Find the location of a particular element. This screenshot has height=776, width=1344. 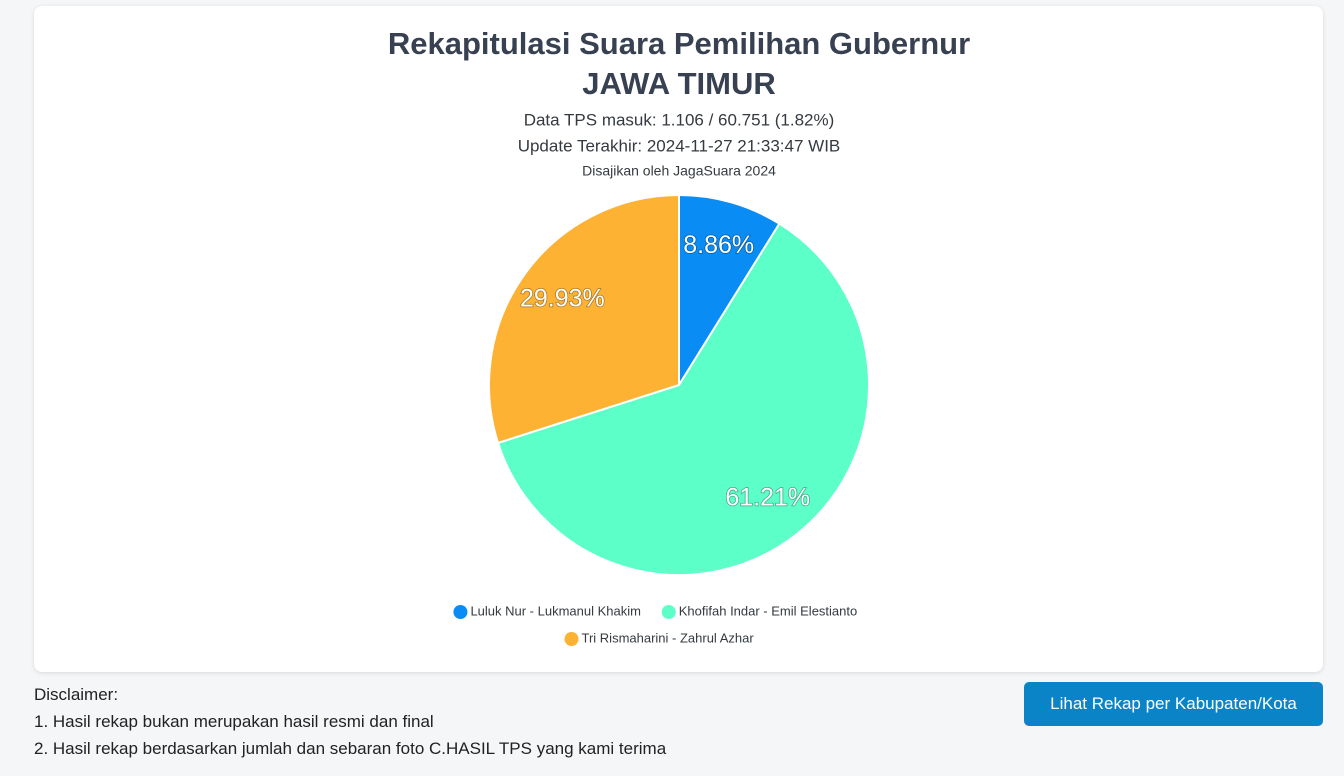

info-line: Update Terakhir: 2024-11-27 21:33:47 WIB is located at coordinates (679, 145).